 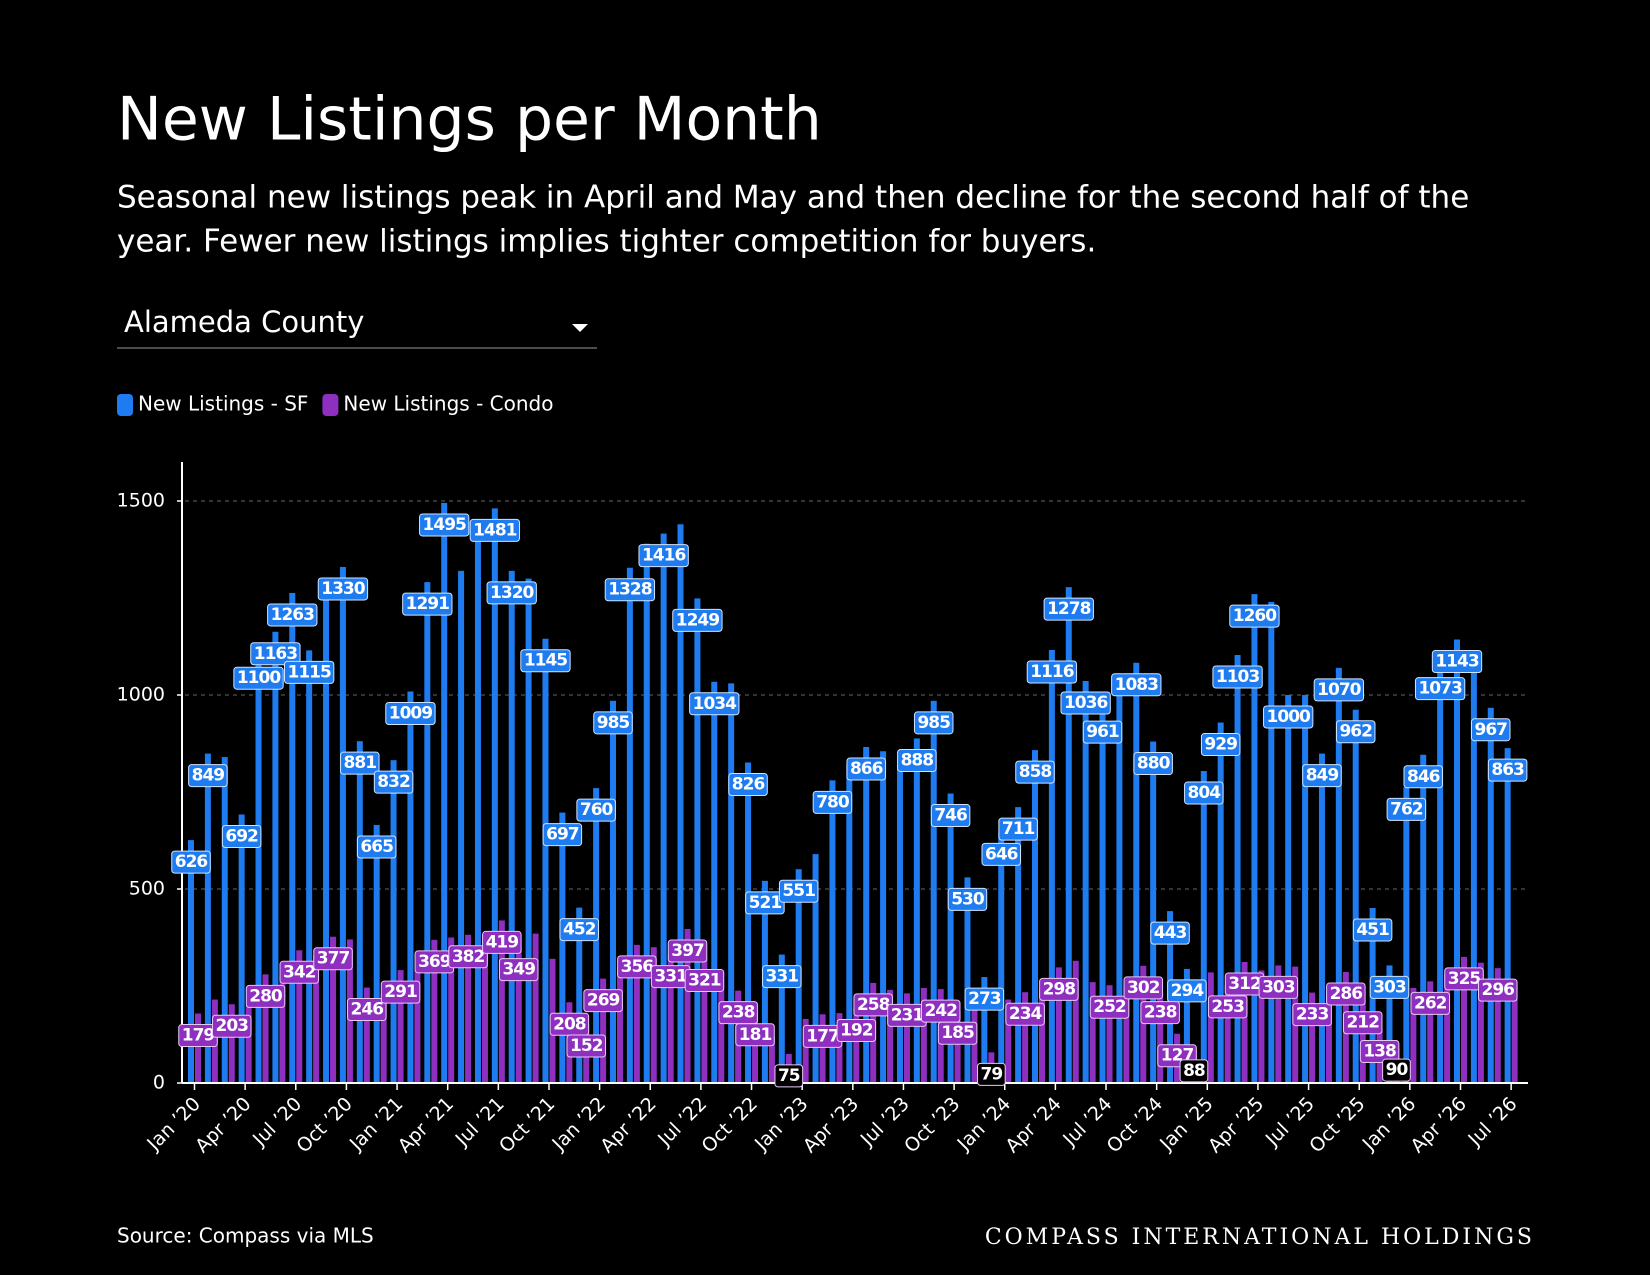 I want to click on value-label-text: 252, so click(x=1109, y=1007).